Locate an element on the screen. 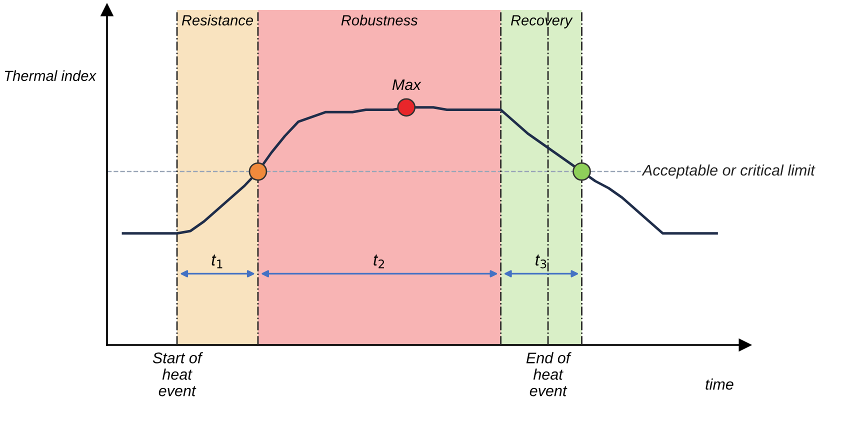  text: Resistance is located at coordinates (218, 20).